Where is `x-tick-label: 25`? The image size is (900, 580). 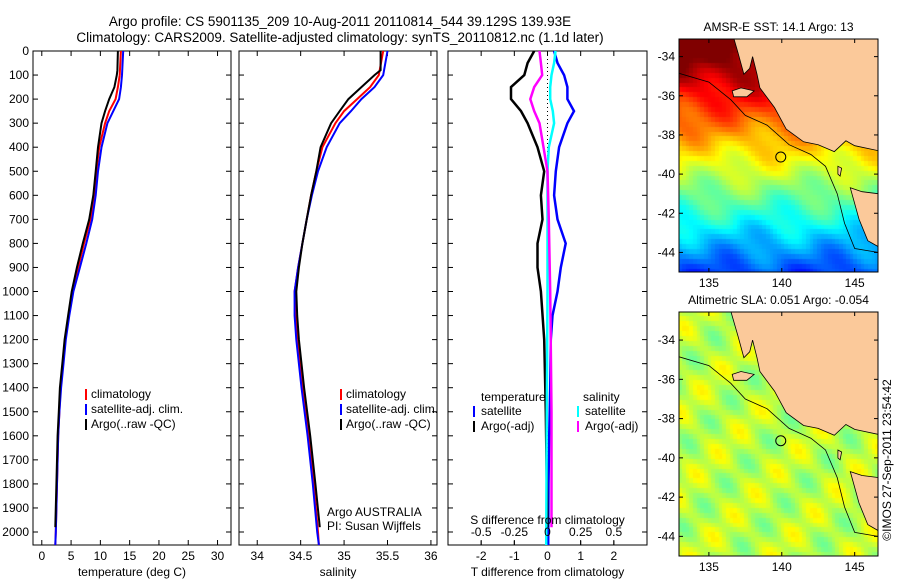 x-tick-label: 25 is located at coordinates (189, 556).